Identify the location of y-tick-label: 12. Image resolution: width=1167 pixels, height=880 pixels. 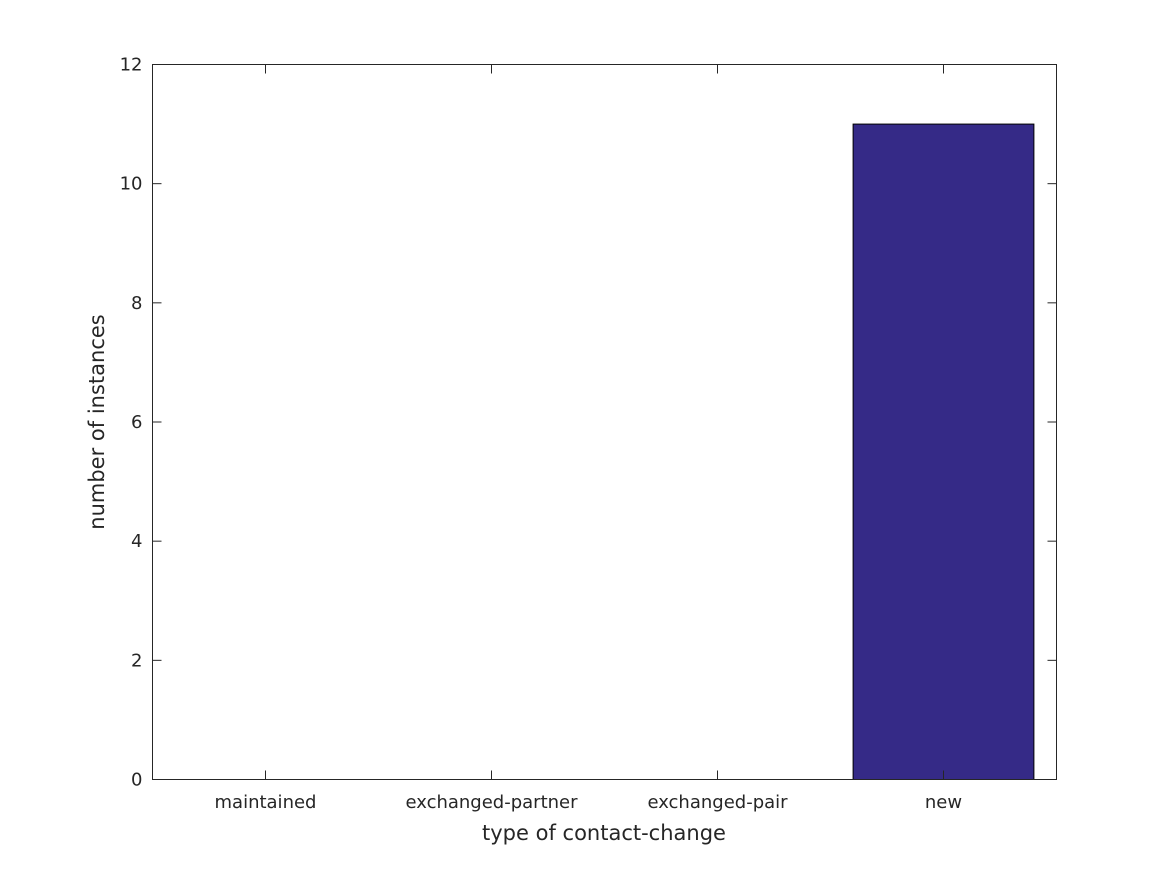
(131, 65).